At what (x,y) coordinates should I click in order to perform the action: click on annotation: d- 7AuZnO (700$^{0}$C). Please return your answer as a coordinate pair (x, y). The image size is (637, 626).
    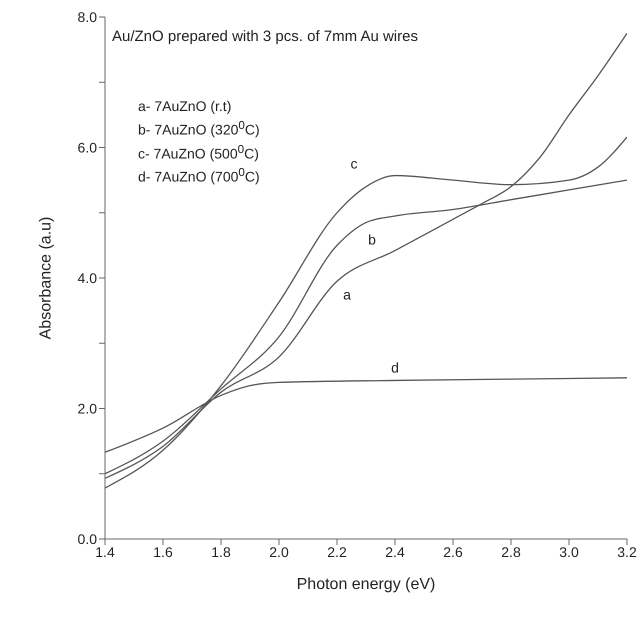
    Looking at the image, I should click on (199, 176).